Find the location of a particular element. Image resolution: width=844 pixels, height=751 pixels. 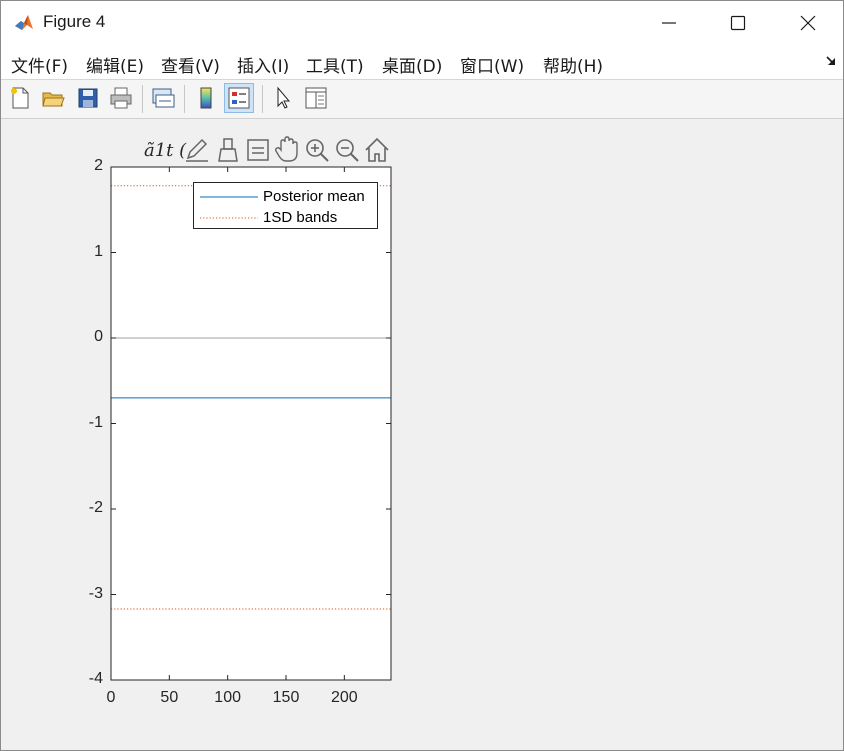

matlab-logo-icon is located at coordinates (24, 23).